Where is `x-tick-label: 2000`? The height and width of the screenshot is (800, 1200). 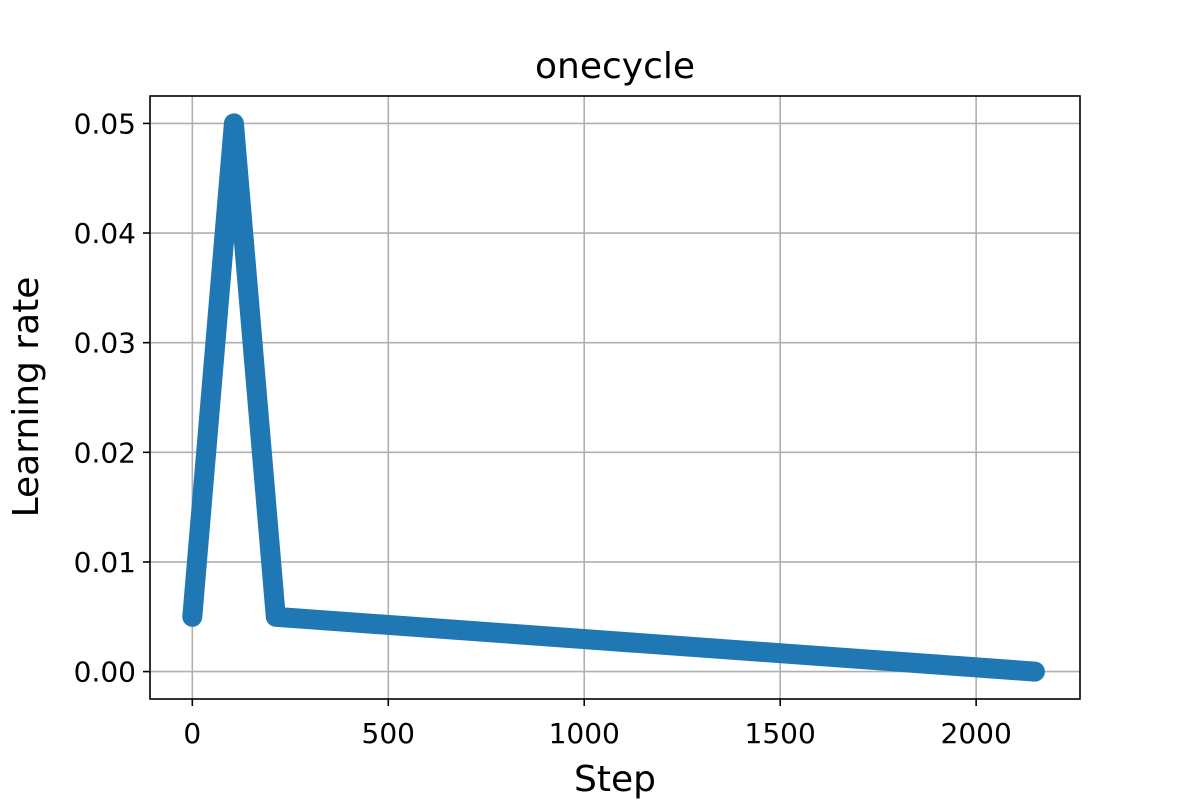
x-tick-label: 2000 is located at coordinates (976, 733).